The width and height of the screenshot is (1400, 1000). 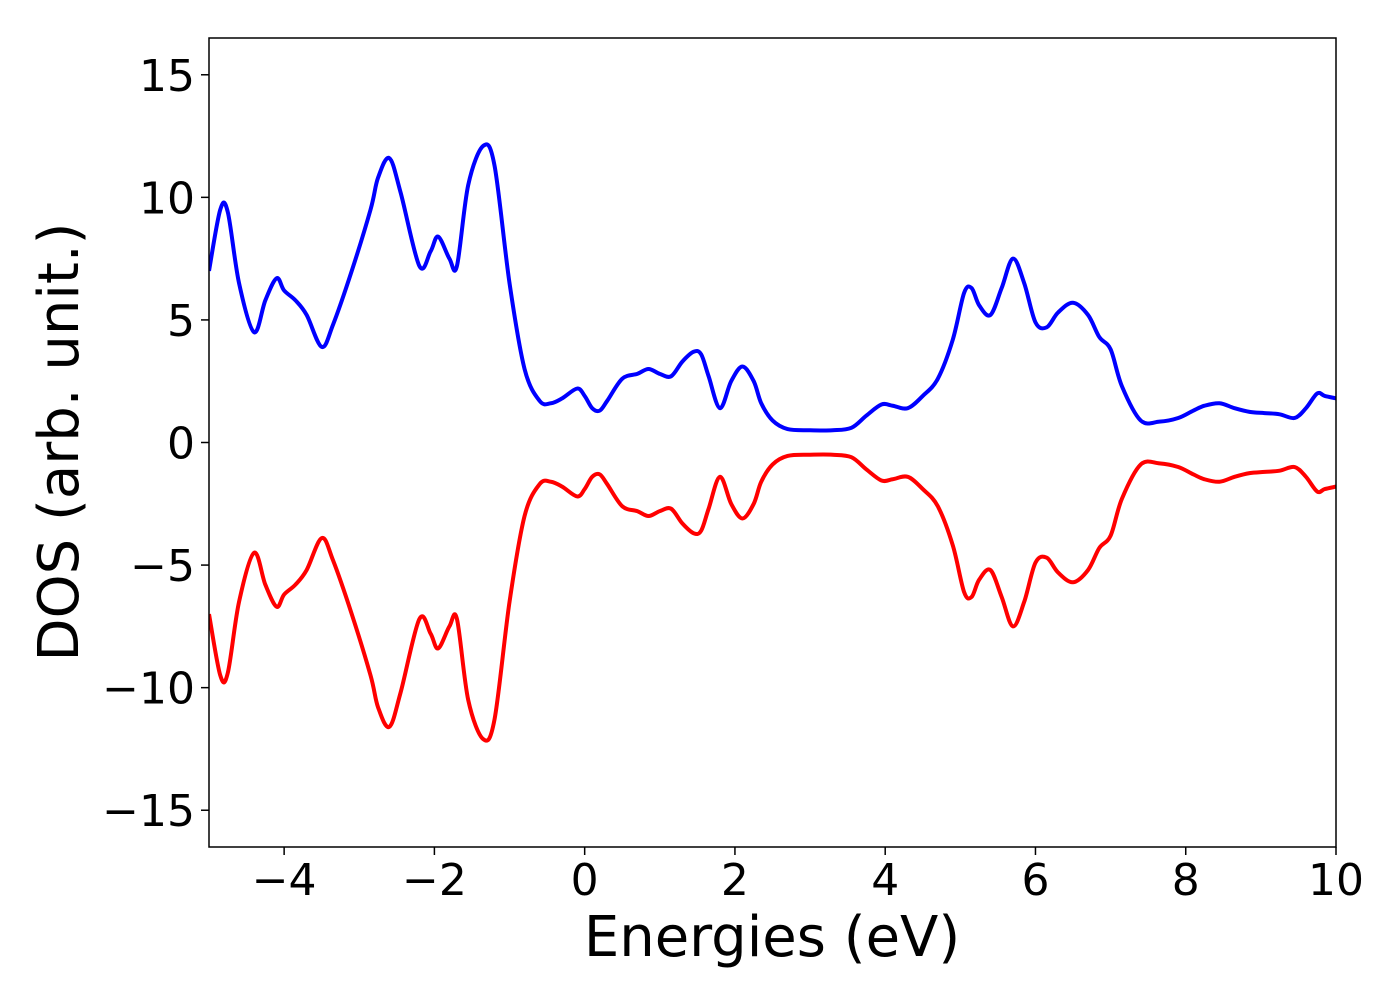 I want to click on y-axis-ticks: 15 10 5 0 −5 −10 −15, so click(x=155, y=444).